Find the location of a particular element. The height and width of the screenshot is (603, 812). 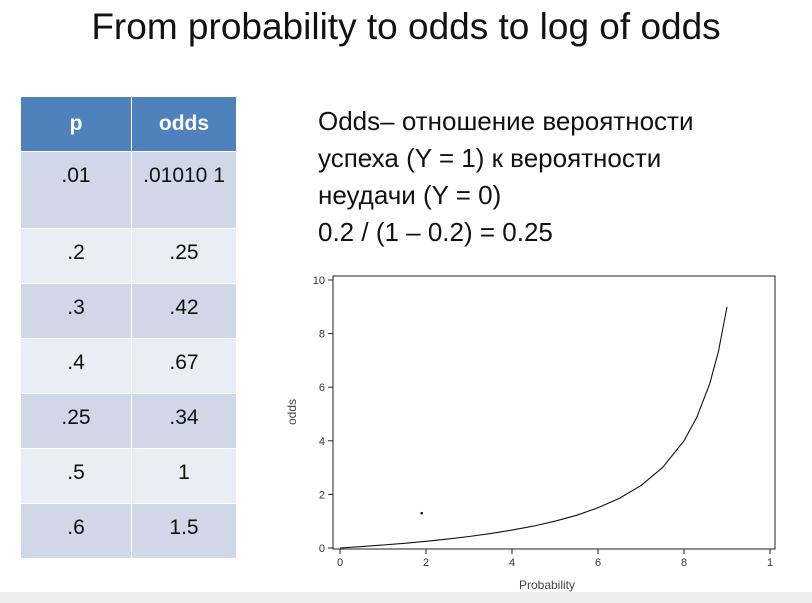

definition-line: успеха (Y = 1) к вероятности is located at coordinates (490, 158).